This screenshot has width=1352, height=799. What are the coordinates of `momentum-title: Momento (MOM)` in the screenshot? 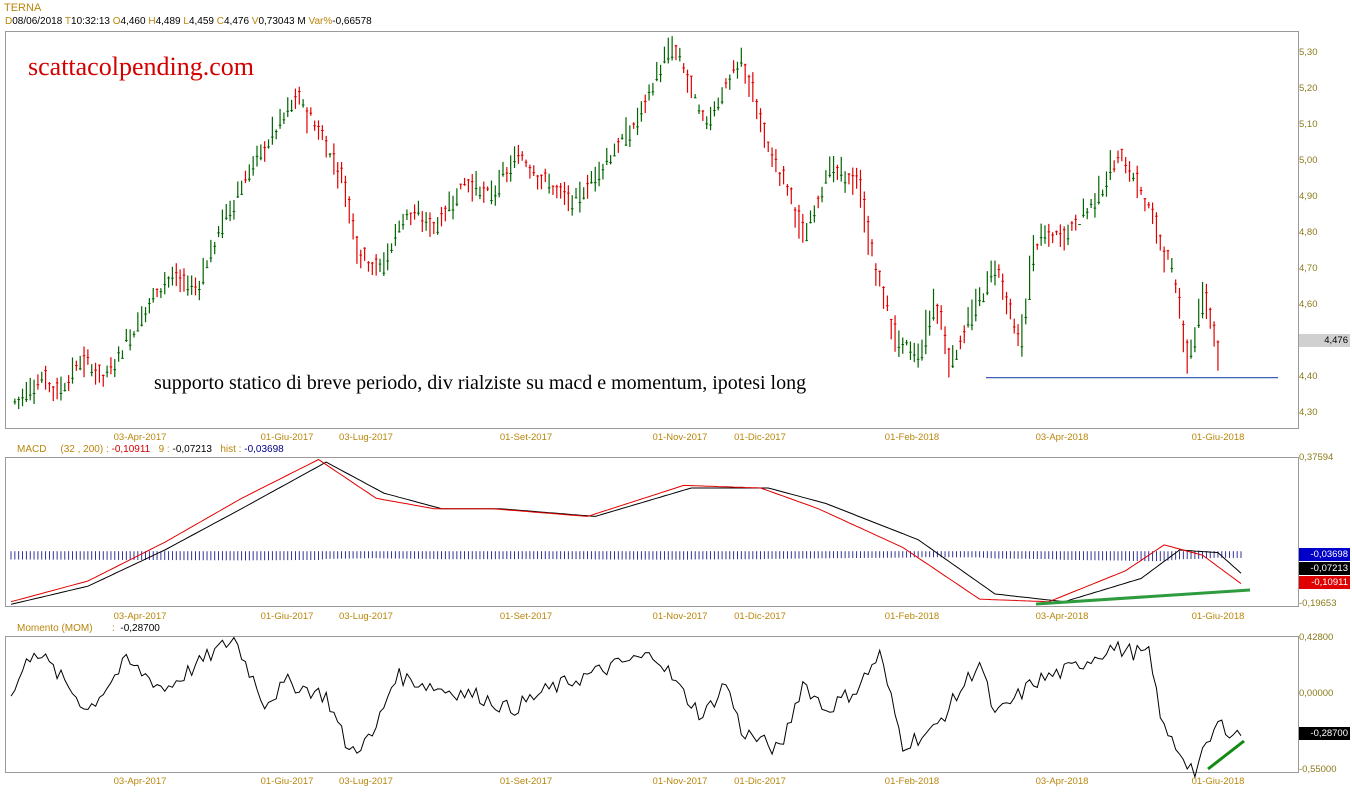 It's located at (55, 628).